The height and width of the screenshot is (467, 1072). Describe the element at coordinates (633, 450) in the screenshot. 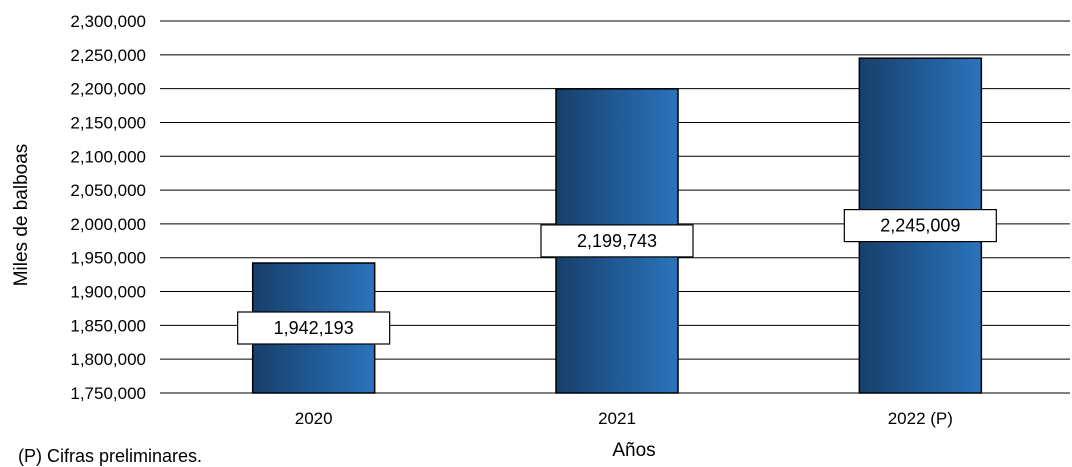

I see `x-axis-title: Años` at that location.